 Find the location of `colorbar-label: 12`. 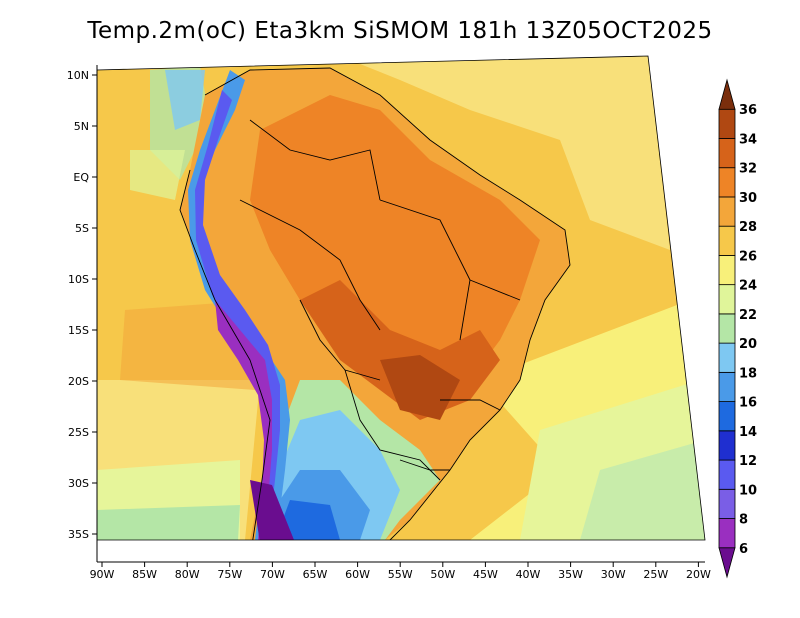

colorbar-label: 12 is located at coordinates (748, 461).